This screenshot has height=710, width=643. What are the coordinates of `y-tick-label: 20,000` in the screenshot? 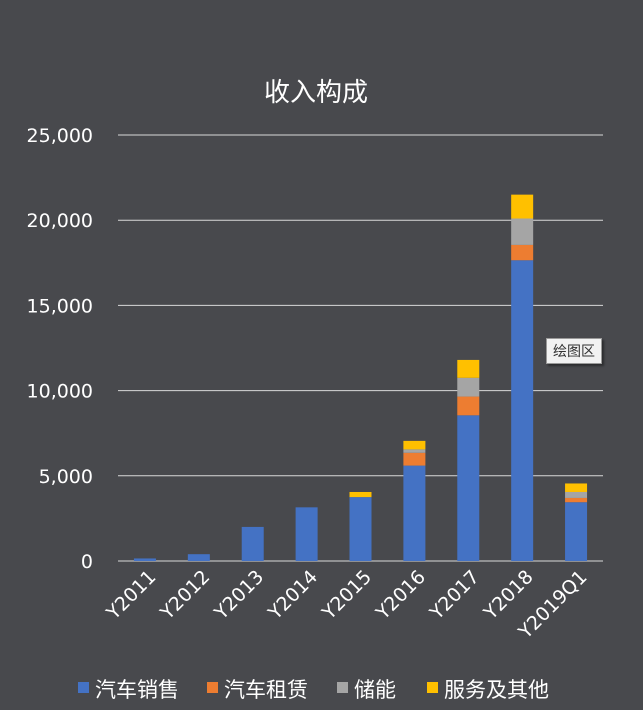 It's located at (60, 221).